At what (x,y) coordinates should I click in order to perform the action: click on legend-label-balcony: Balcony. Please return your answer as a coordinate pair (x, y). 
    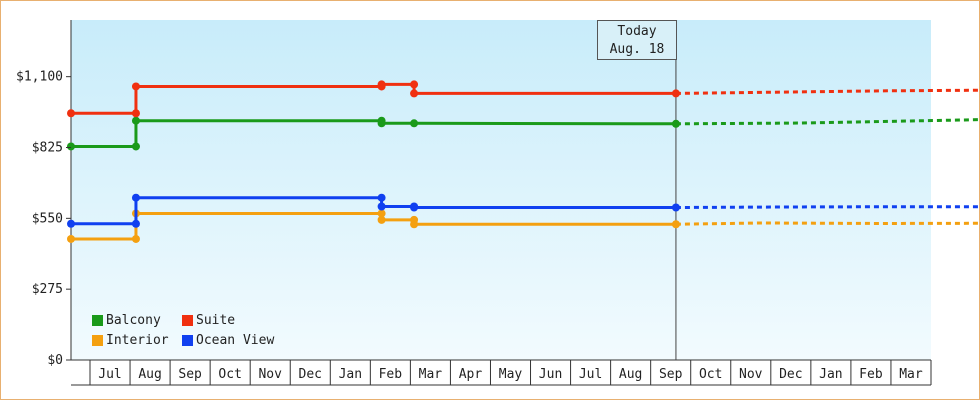
    Looking at the image, I should click on (133, 320).